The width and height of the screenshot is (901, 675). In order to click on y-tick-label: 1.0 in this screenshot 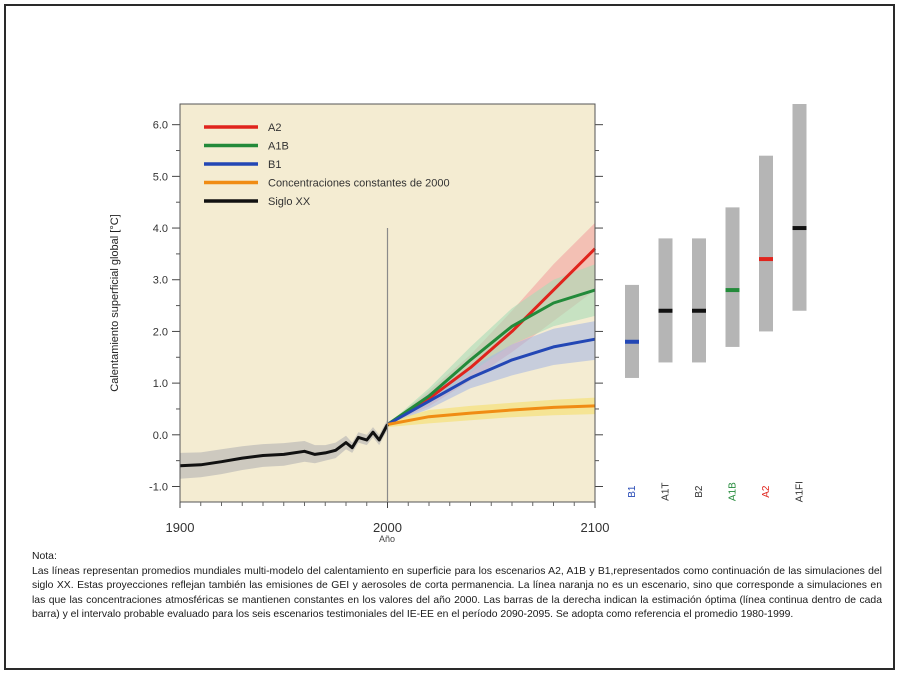, I will do `click(160, 384)`.